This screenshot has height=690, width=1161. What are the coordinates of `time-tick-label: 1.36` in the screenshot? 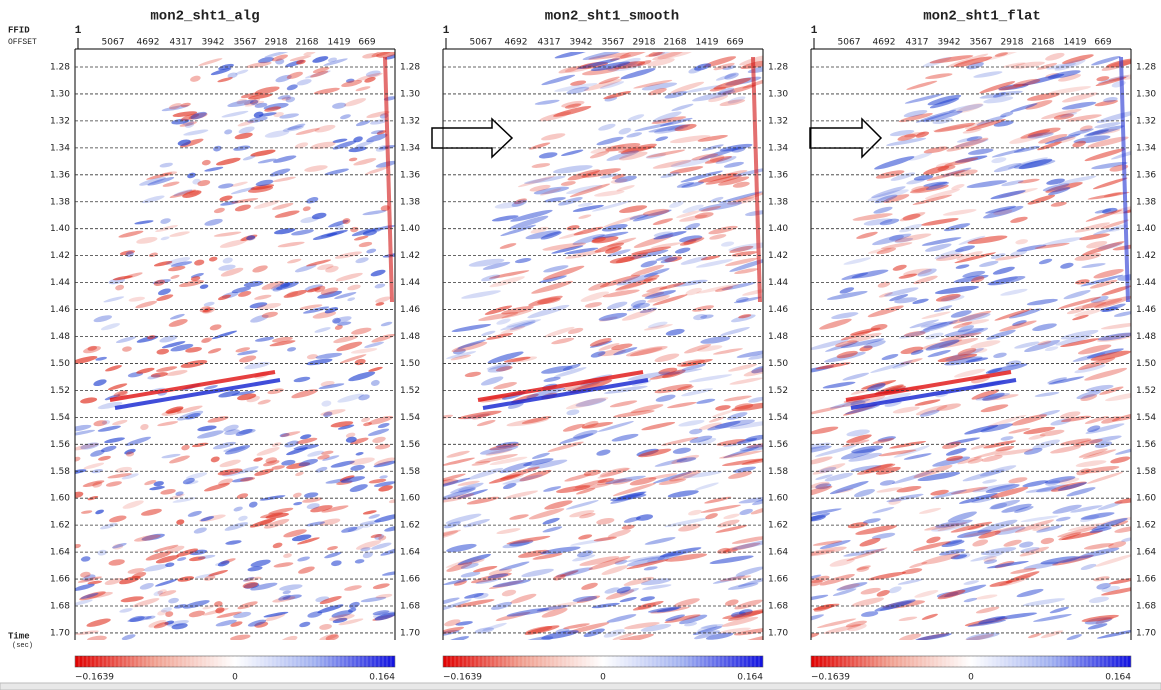 It's located at (1146, 175).